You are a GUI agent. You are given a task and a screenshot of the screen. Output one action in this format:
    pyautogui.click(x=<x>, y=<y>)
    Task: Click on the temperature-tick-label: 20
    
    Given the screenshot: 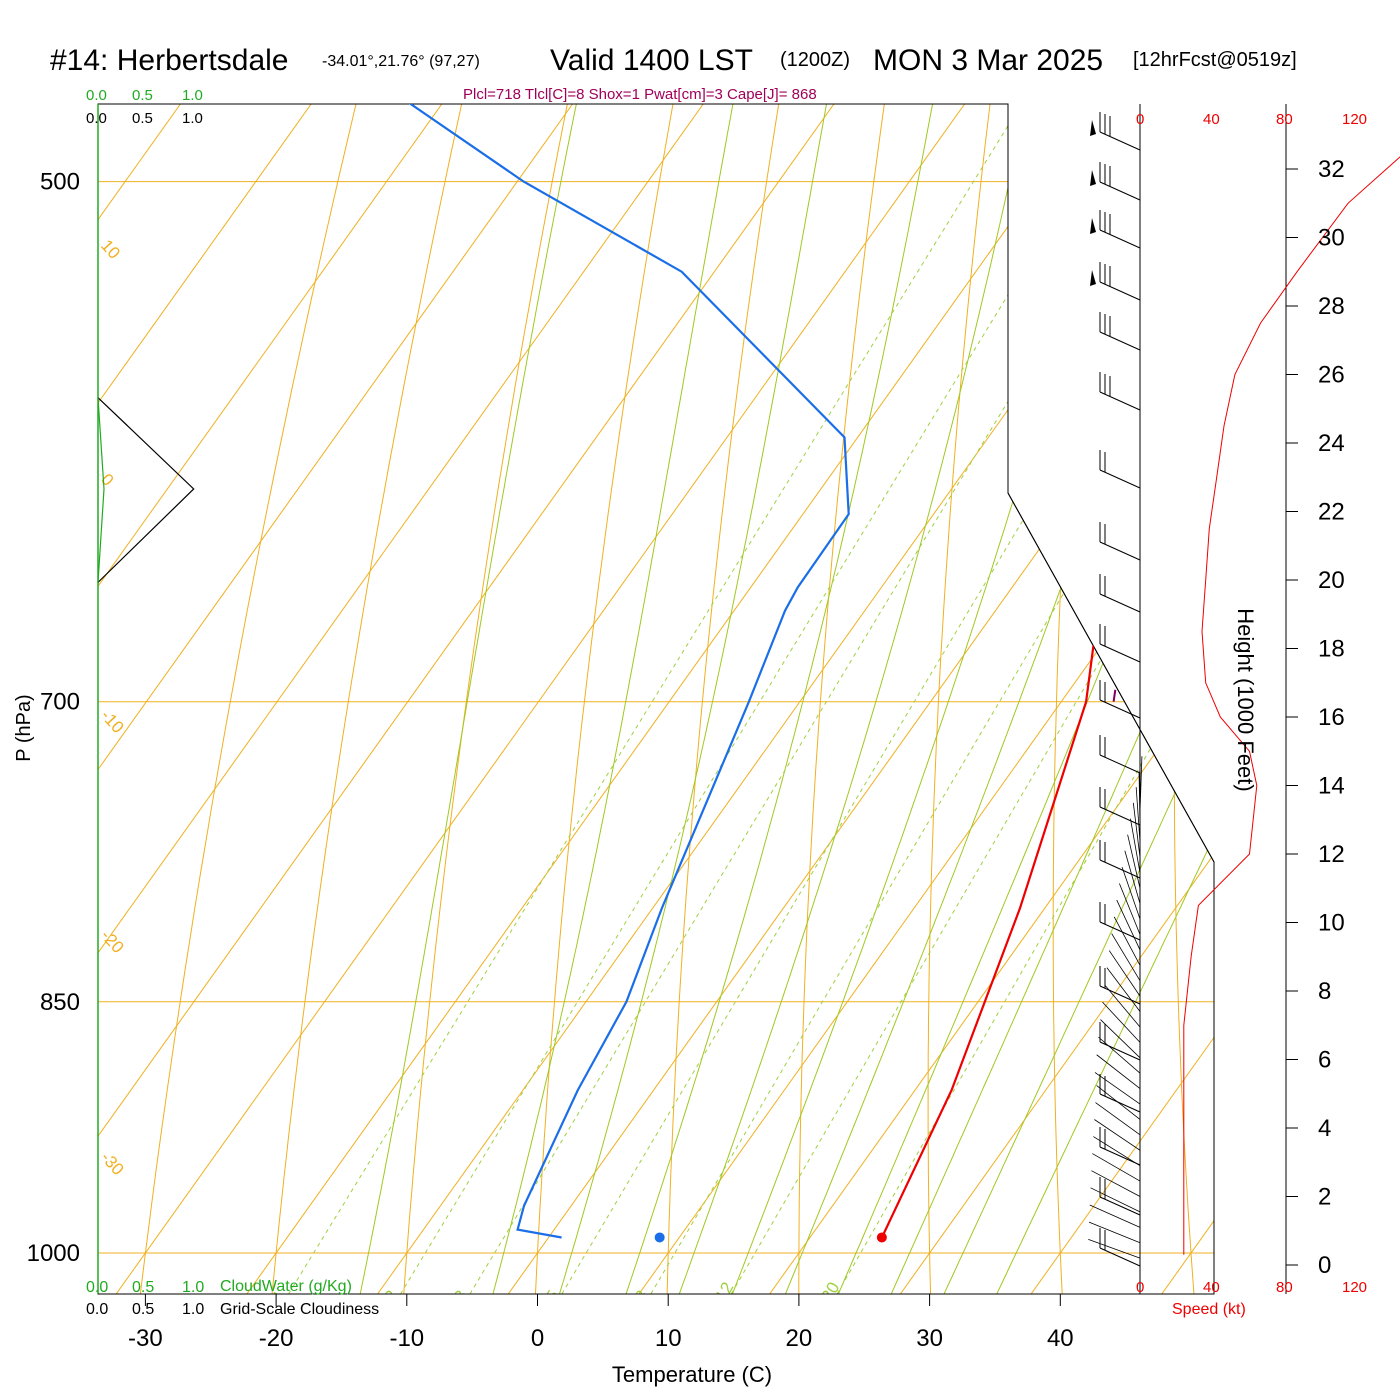 What is the action you would take?
    pyautogui.click(x=799, y=1338)
    